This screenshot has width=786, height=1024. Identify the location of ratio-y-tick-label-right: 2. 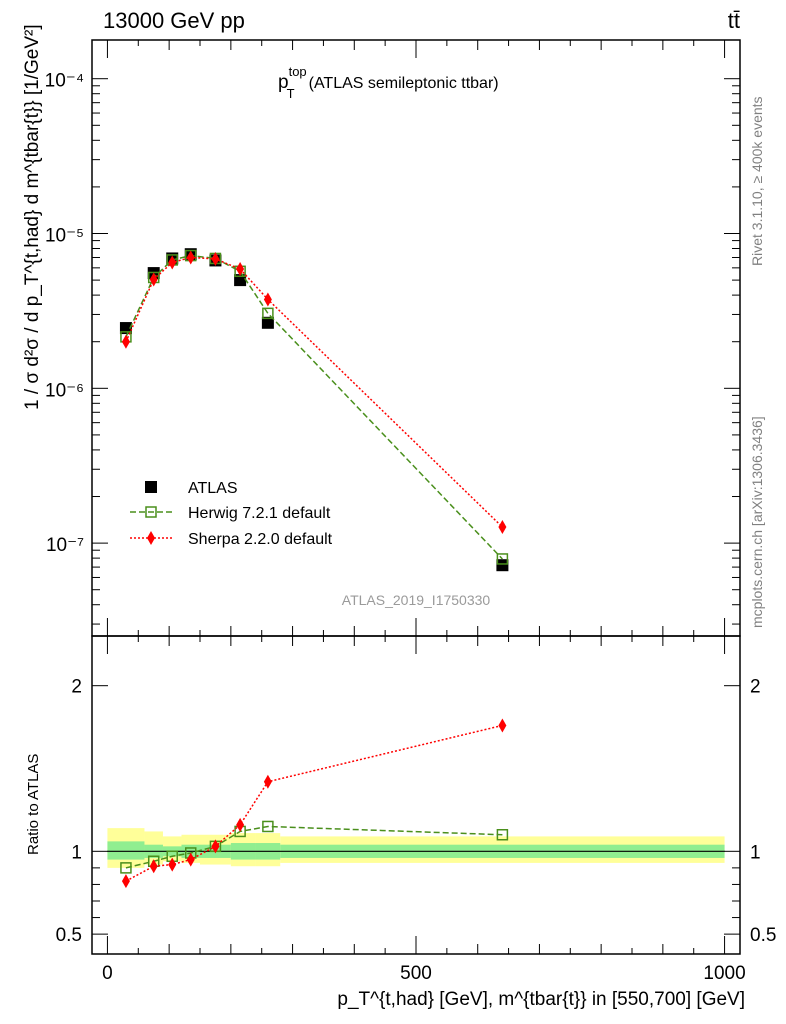
(755, 687).